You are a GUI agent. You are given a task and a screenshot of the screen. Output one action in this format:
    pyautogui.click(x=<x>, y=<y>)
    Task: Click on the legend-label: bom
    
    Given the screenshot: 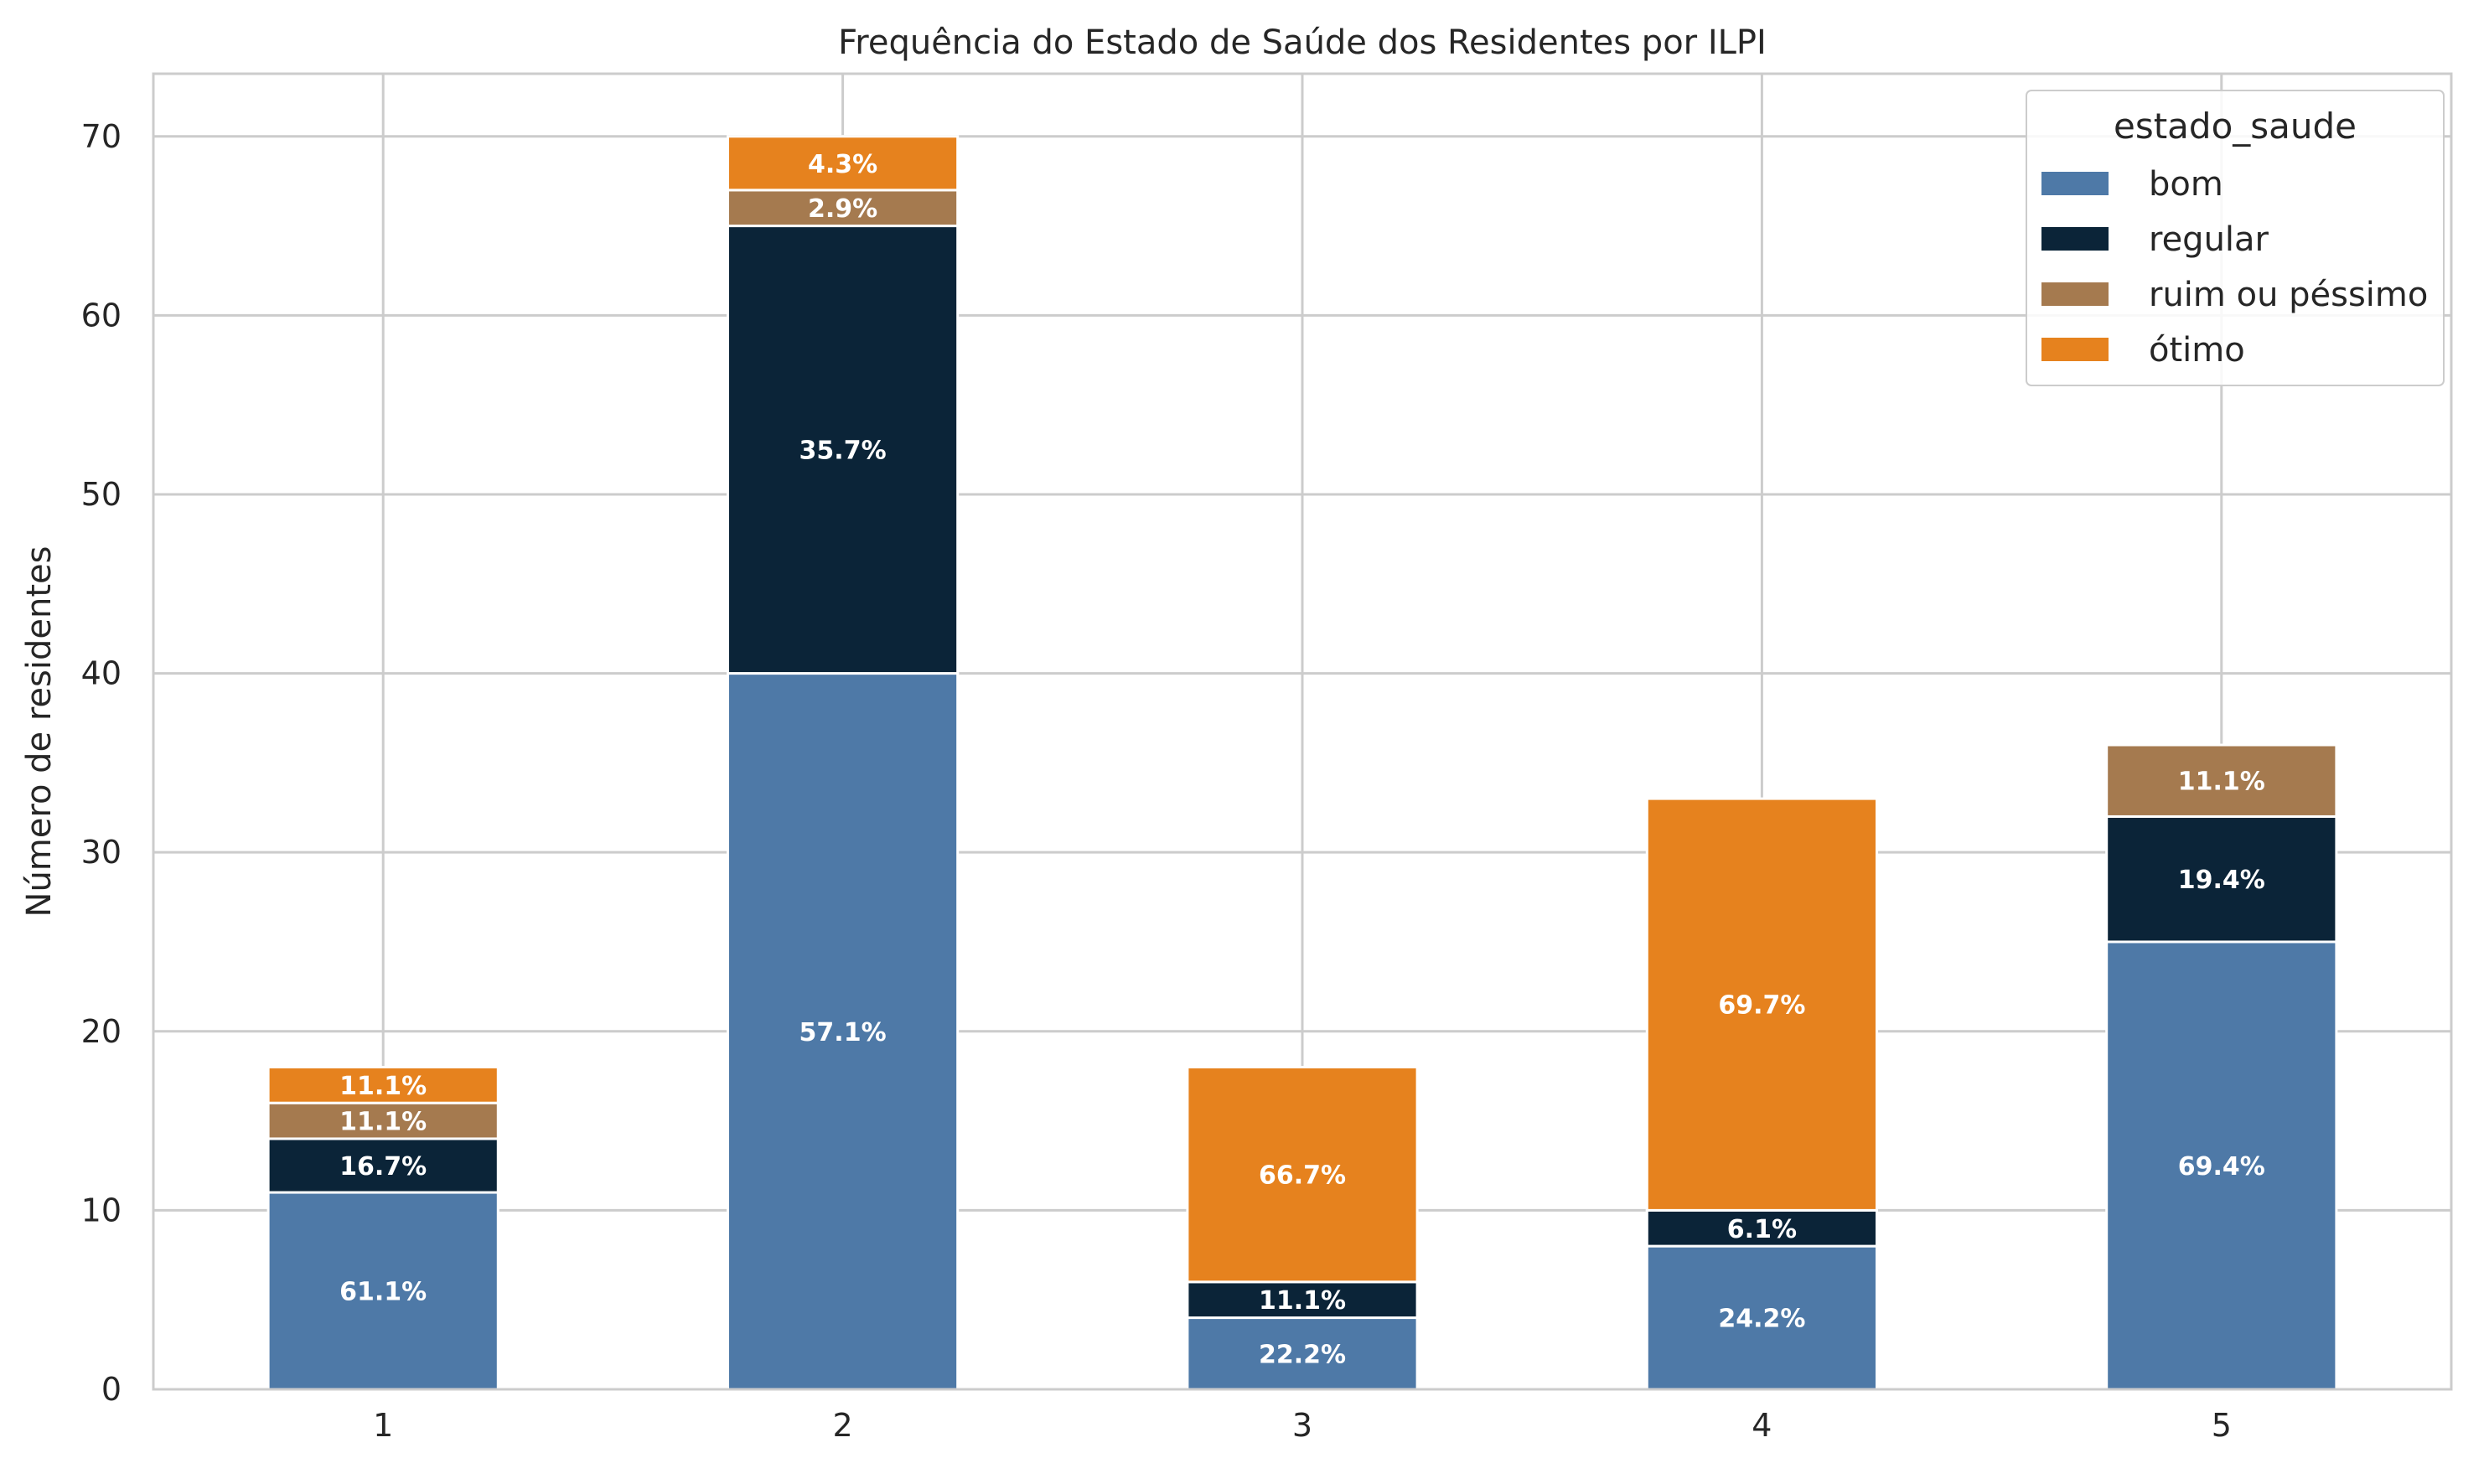 What is the action you would take?
    pyautogui.click(x=2186, y=184)
    